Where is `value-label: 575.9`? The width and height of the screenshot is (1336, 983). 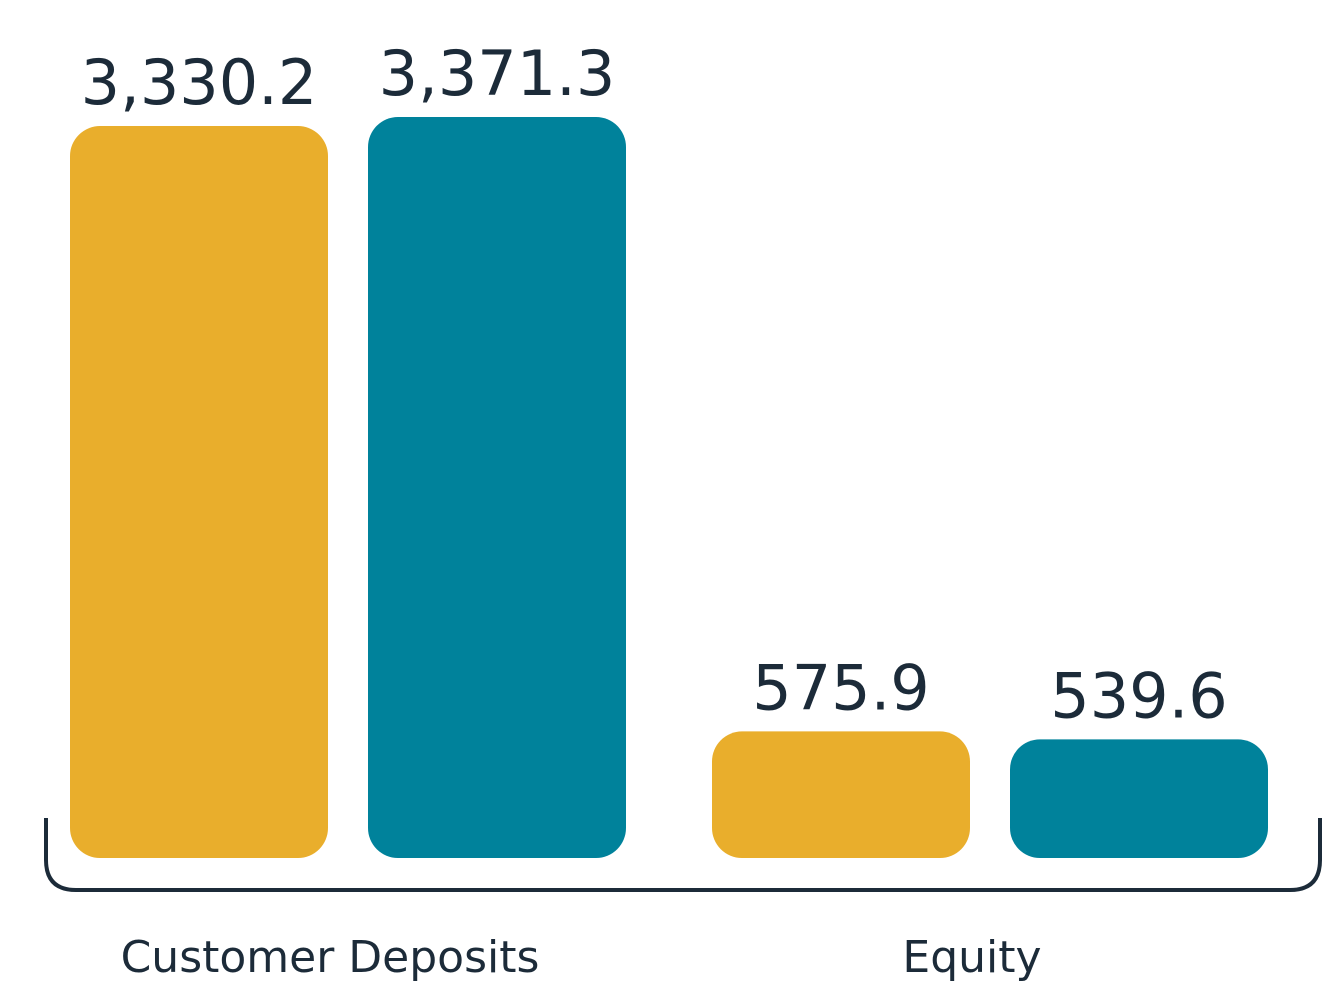
value-label: 575.9 is located at coordinates (841, 687).